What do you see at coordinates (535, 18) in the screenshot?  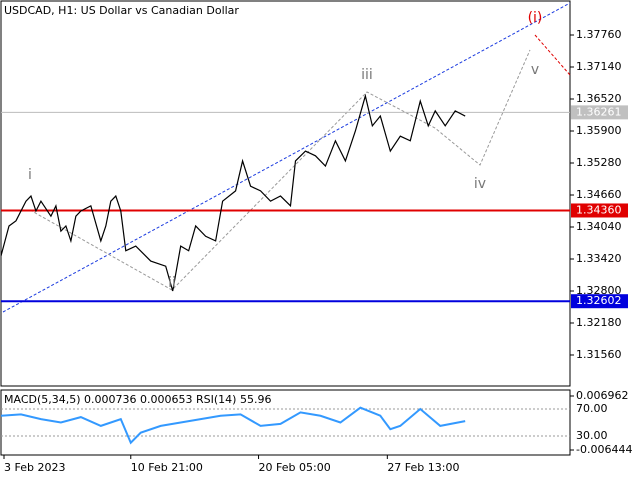 I see `wave-label: (i)` at bounding box center [535, 18].